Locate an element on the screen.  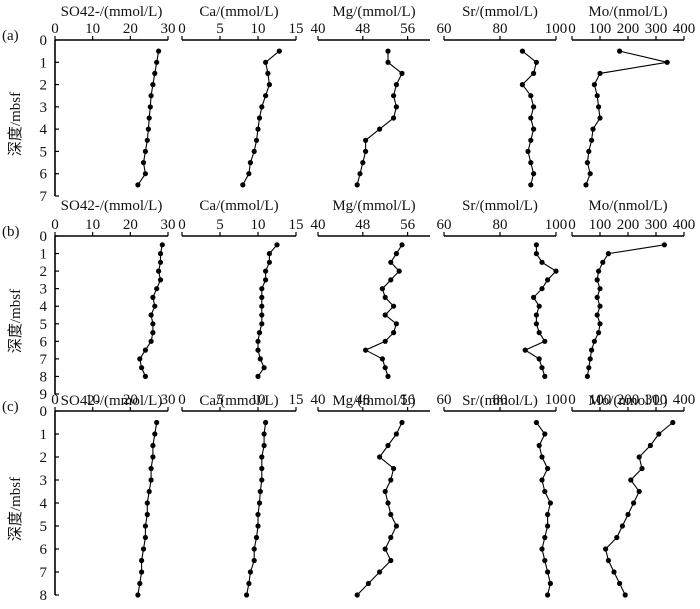
depth-tick-label: 7 is located at coordinates (44, 197).